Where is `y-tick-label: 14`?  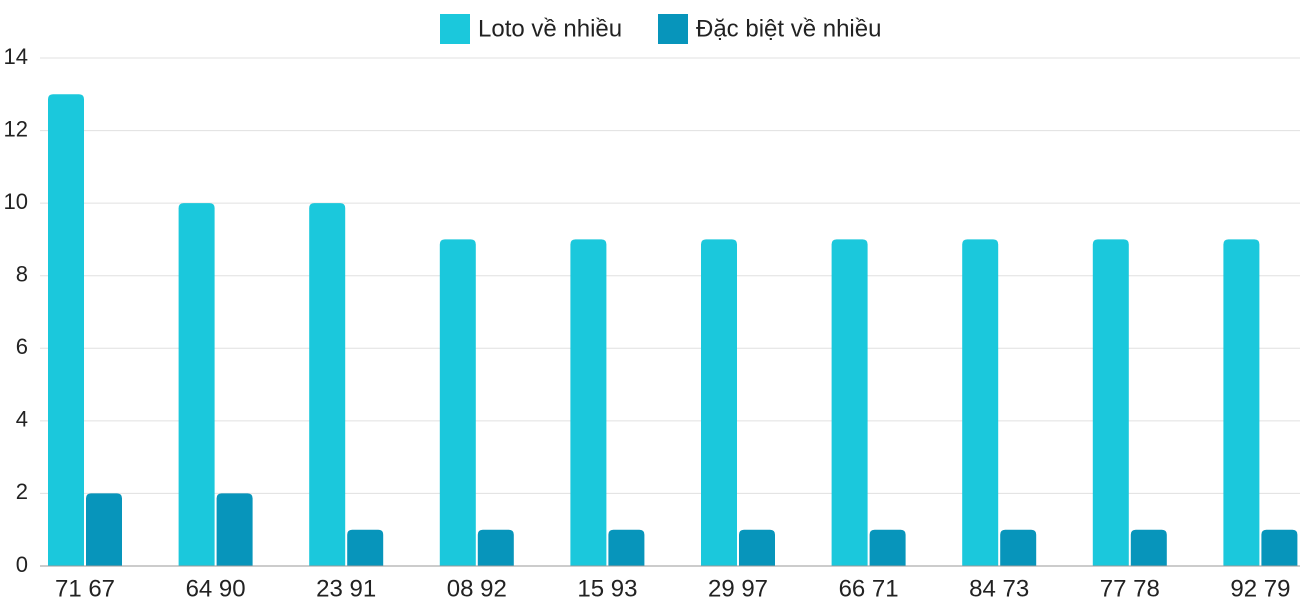 y-tick-label: 14 is located at coordinates (16, 56).